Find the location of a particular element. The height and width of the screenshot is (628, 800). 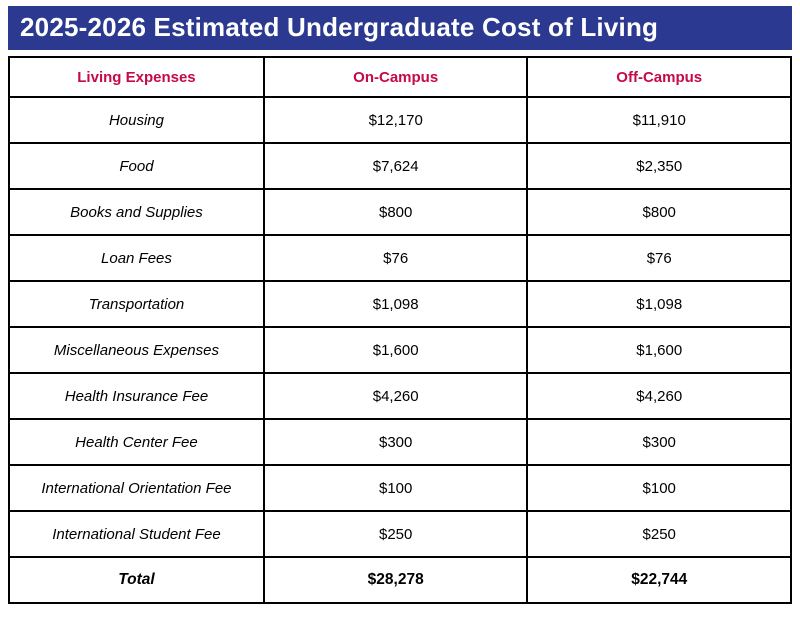

on-campus-value: $300 is located at coordinates (395, 442).